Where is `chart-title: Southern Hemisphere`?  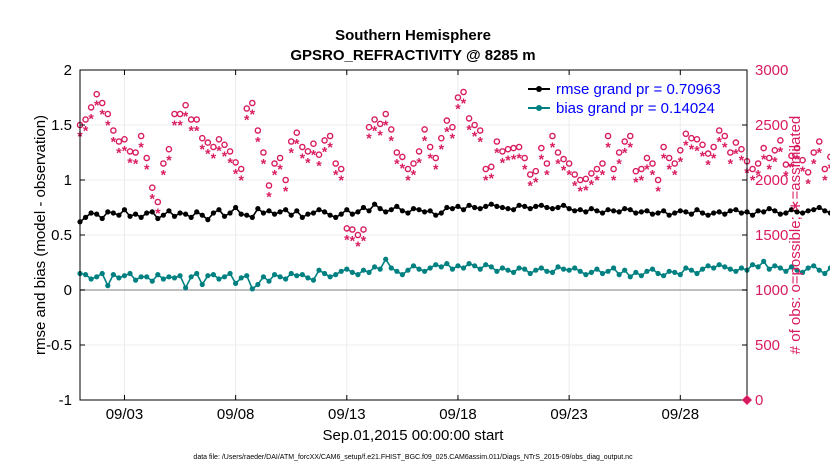
chart-title: Southern Hemisphere is located at coordinates (413, 35).